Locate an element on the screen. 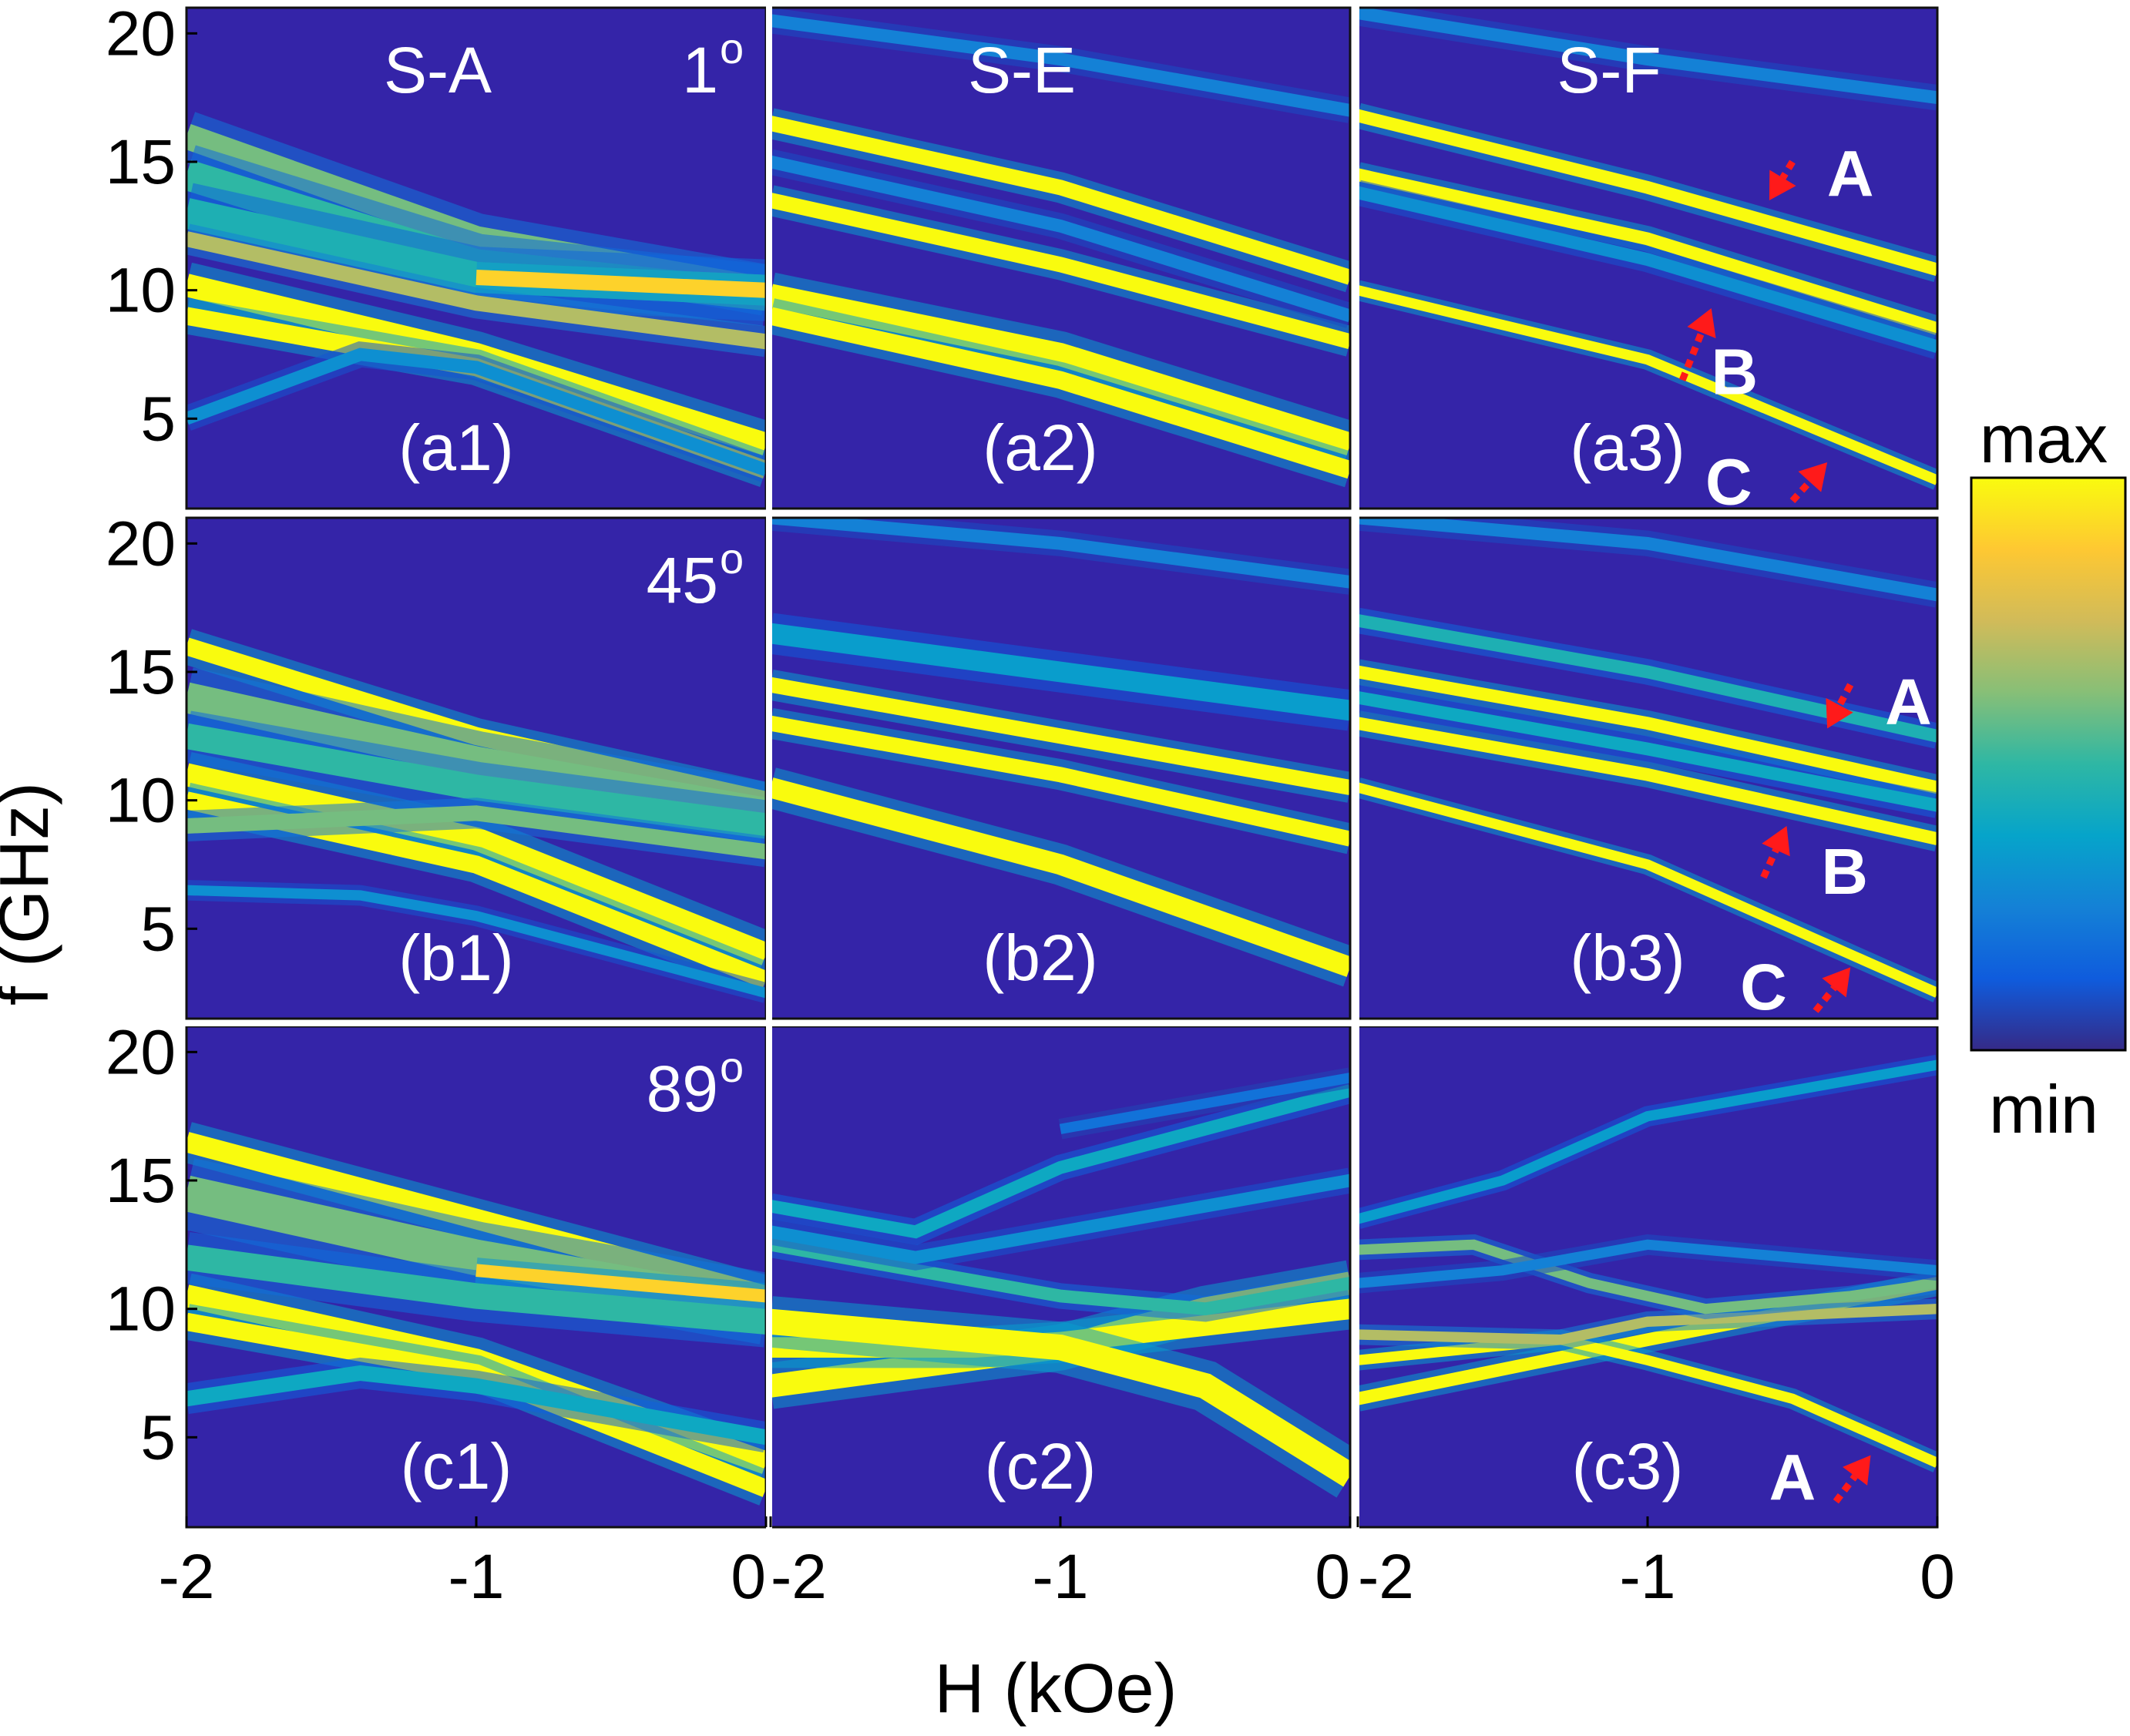 The height and width of the screenshot is (1736, 2130). x-axis-label: H (kOe) is located at coordinates (1056, 1689).